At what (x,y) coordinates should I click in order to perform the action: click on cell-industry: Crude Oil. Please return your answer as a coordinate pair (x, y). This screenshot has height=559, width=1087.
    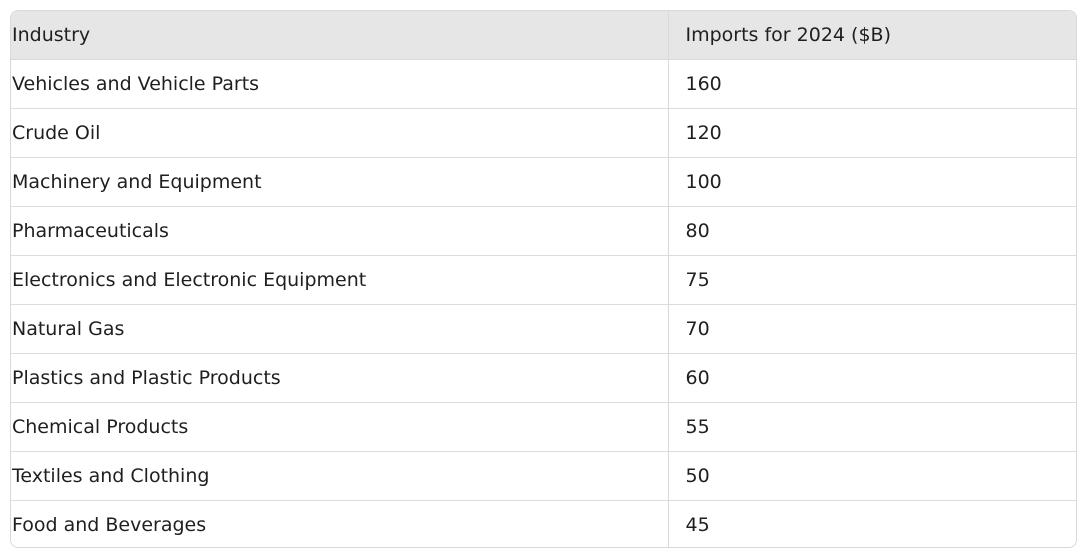
    Looking at the image, I should click on (339, 133).